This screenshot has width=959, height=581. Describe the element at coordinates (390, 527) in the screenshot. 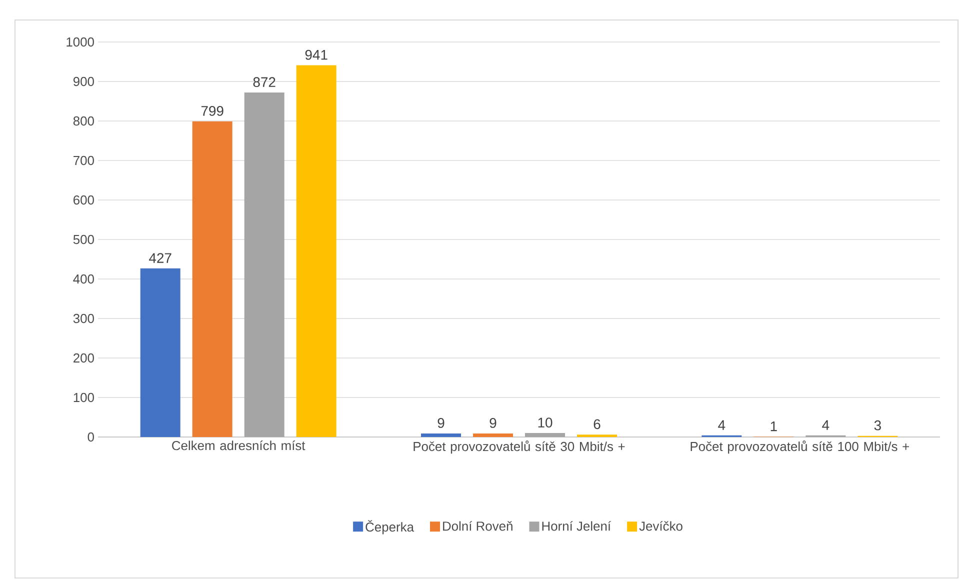

I see `legend-label: Čeperka` at that location.